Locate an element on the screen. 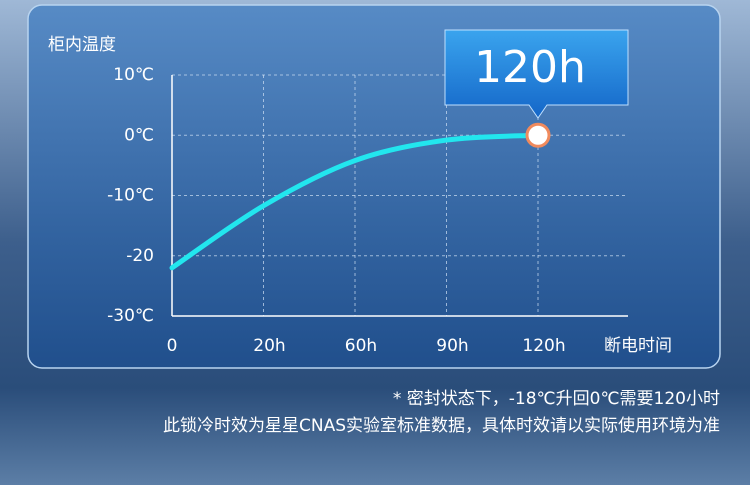 This screenshot has width=750, height=485. y-tick-label: -20 is located at coordinates (140, 256).